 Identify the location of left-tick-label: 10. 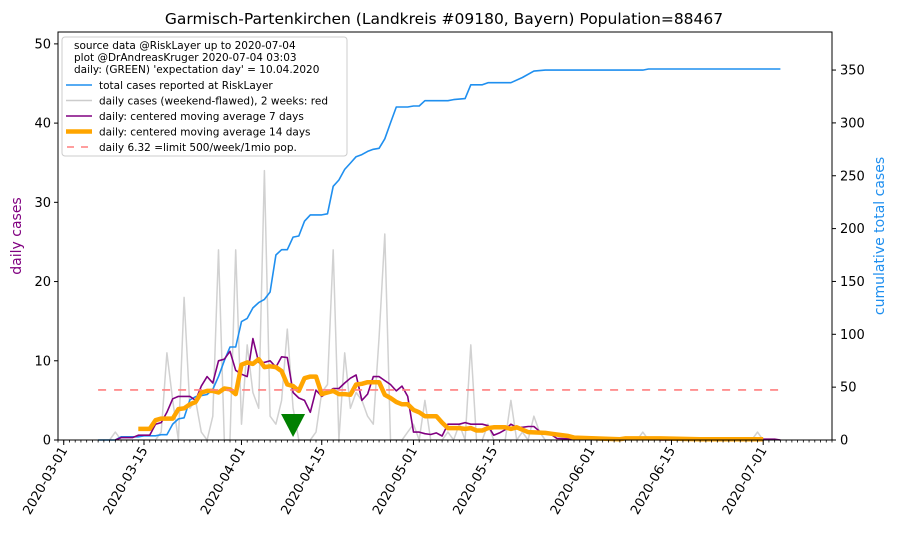
(42, 361).